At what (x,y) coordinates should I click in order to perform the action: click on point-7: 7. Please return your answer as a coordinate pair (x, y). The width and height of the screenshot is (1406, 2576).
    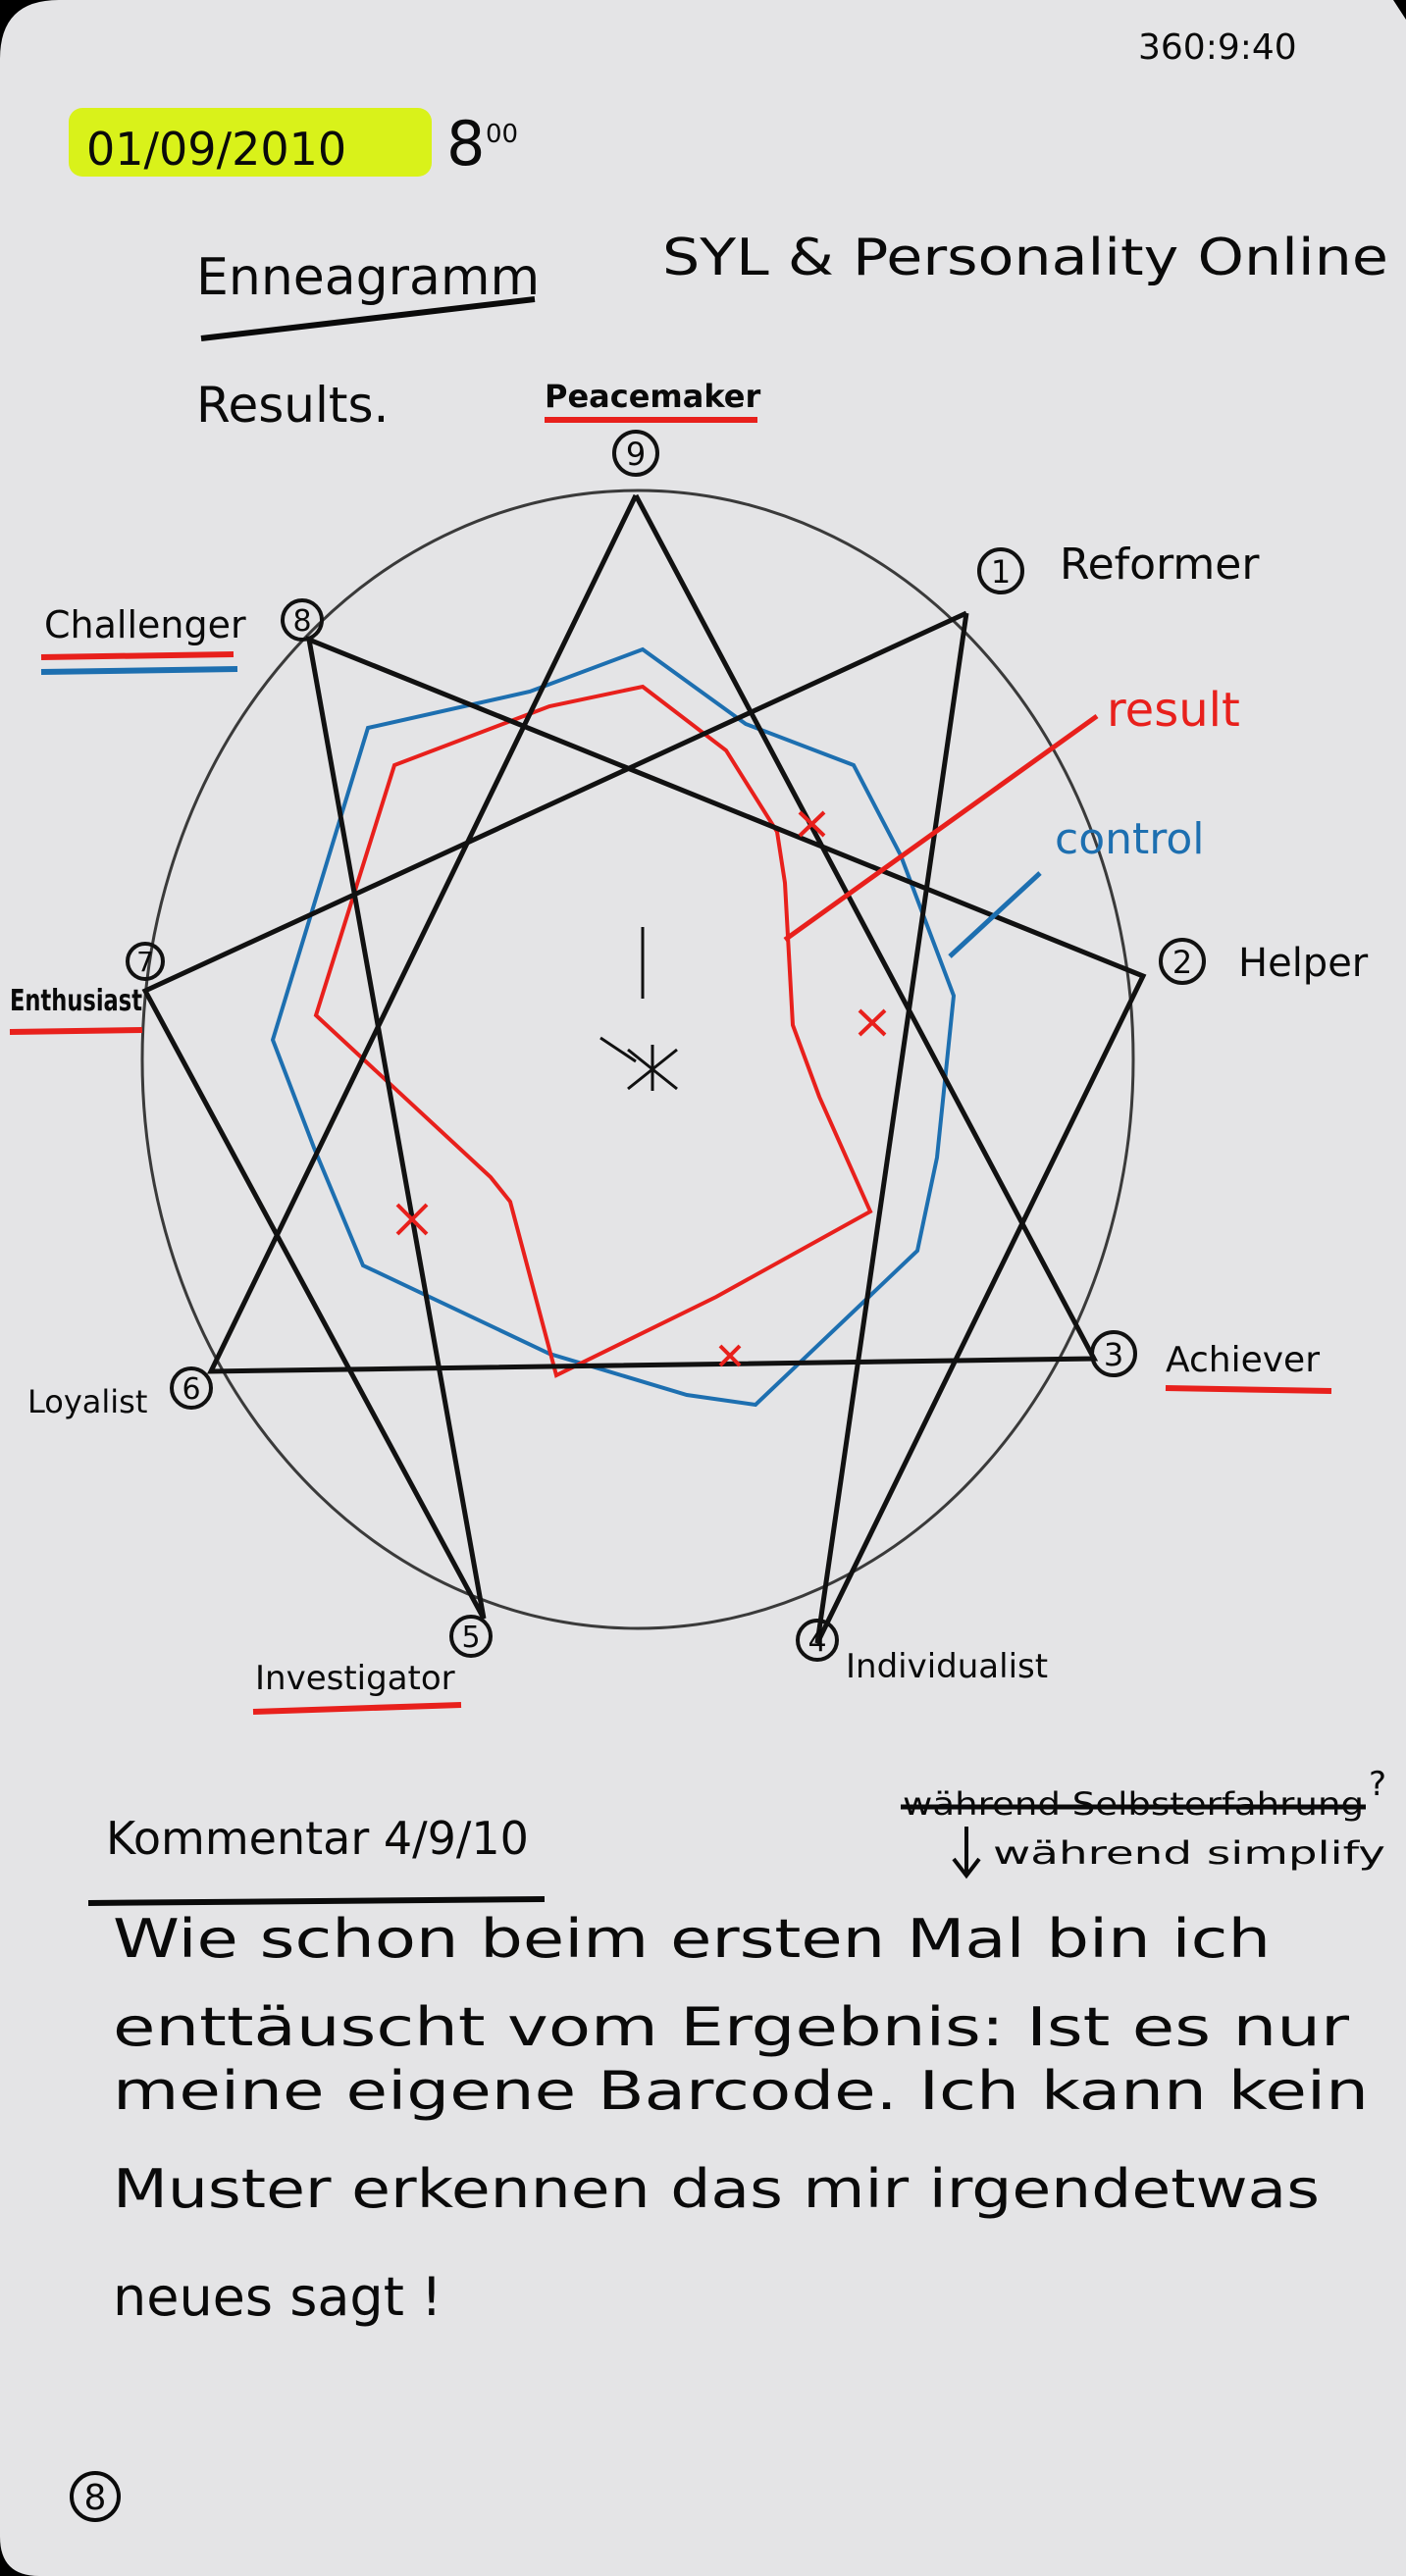
    Looking at the image, I should click on (146, 961).